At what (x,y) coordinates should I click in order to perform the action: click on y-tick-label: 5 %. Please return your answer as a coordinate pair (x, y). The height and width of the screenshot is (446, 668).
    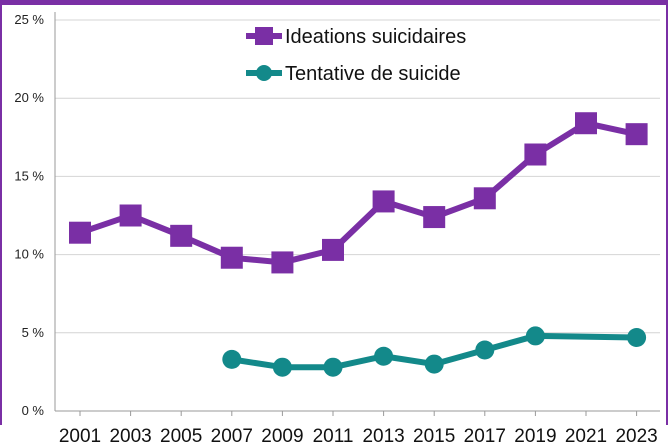
    Looking at the image, I should click on (33, 332).